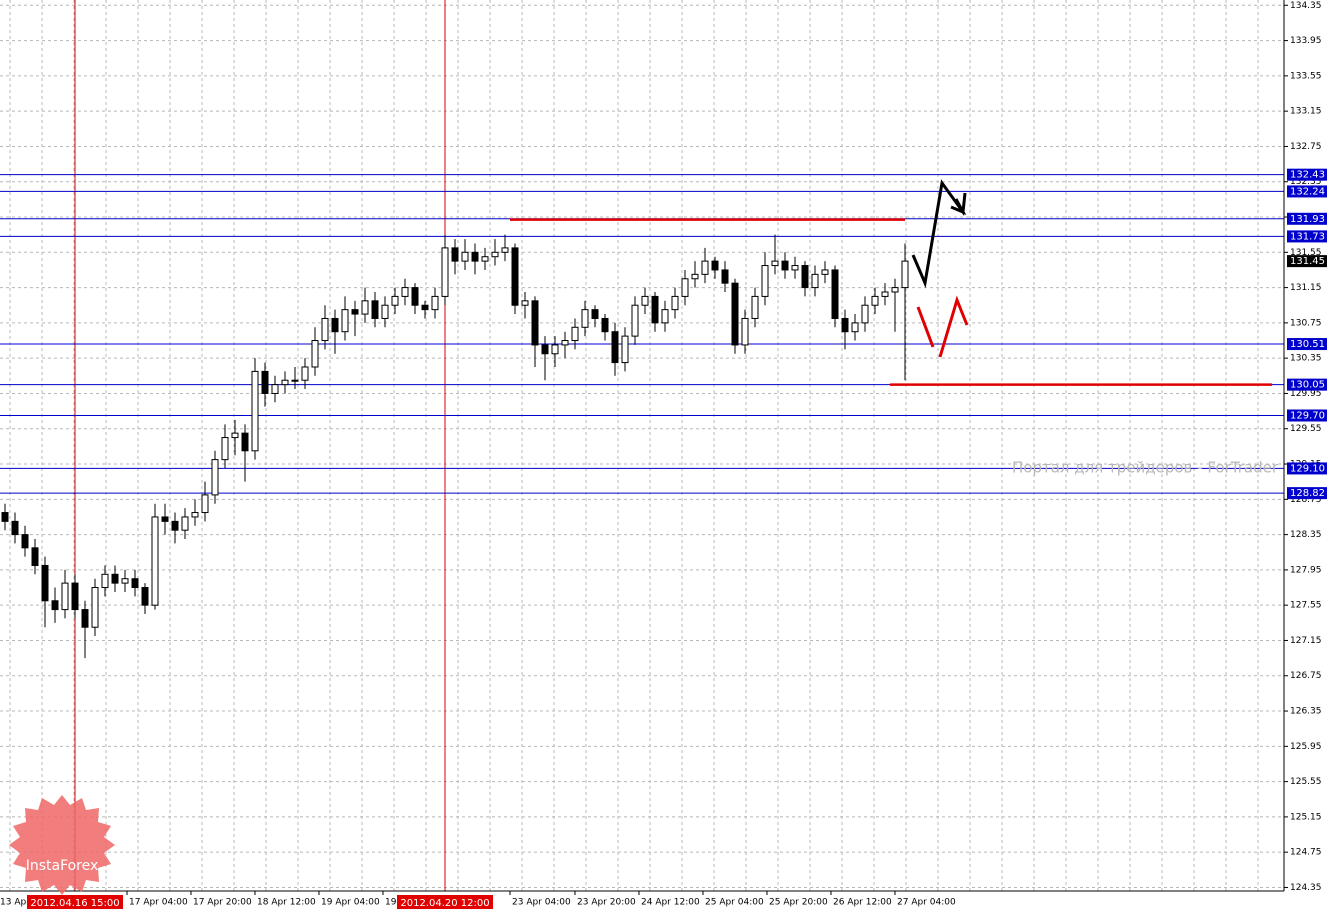  I want to click on x-tick-label: 27 Apr 04:00, so click(926, 903).